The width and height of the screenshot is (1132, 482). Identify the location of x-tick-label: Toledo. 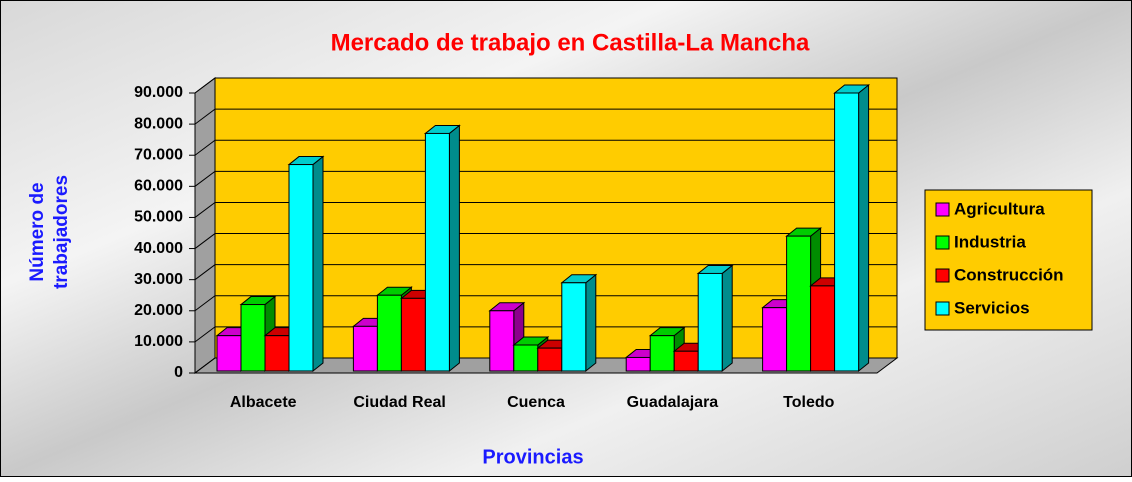
(808, 402).